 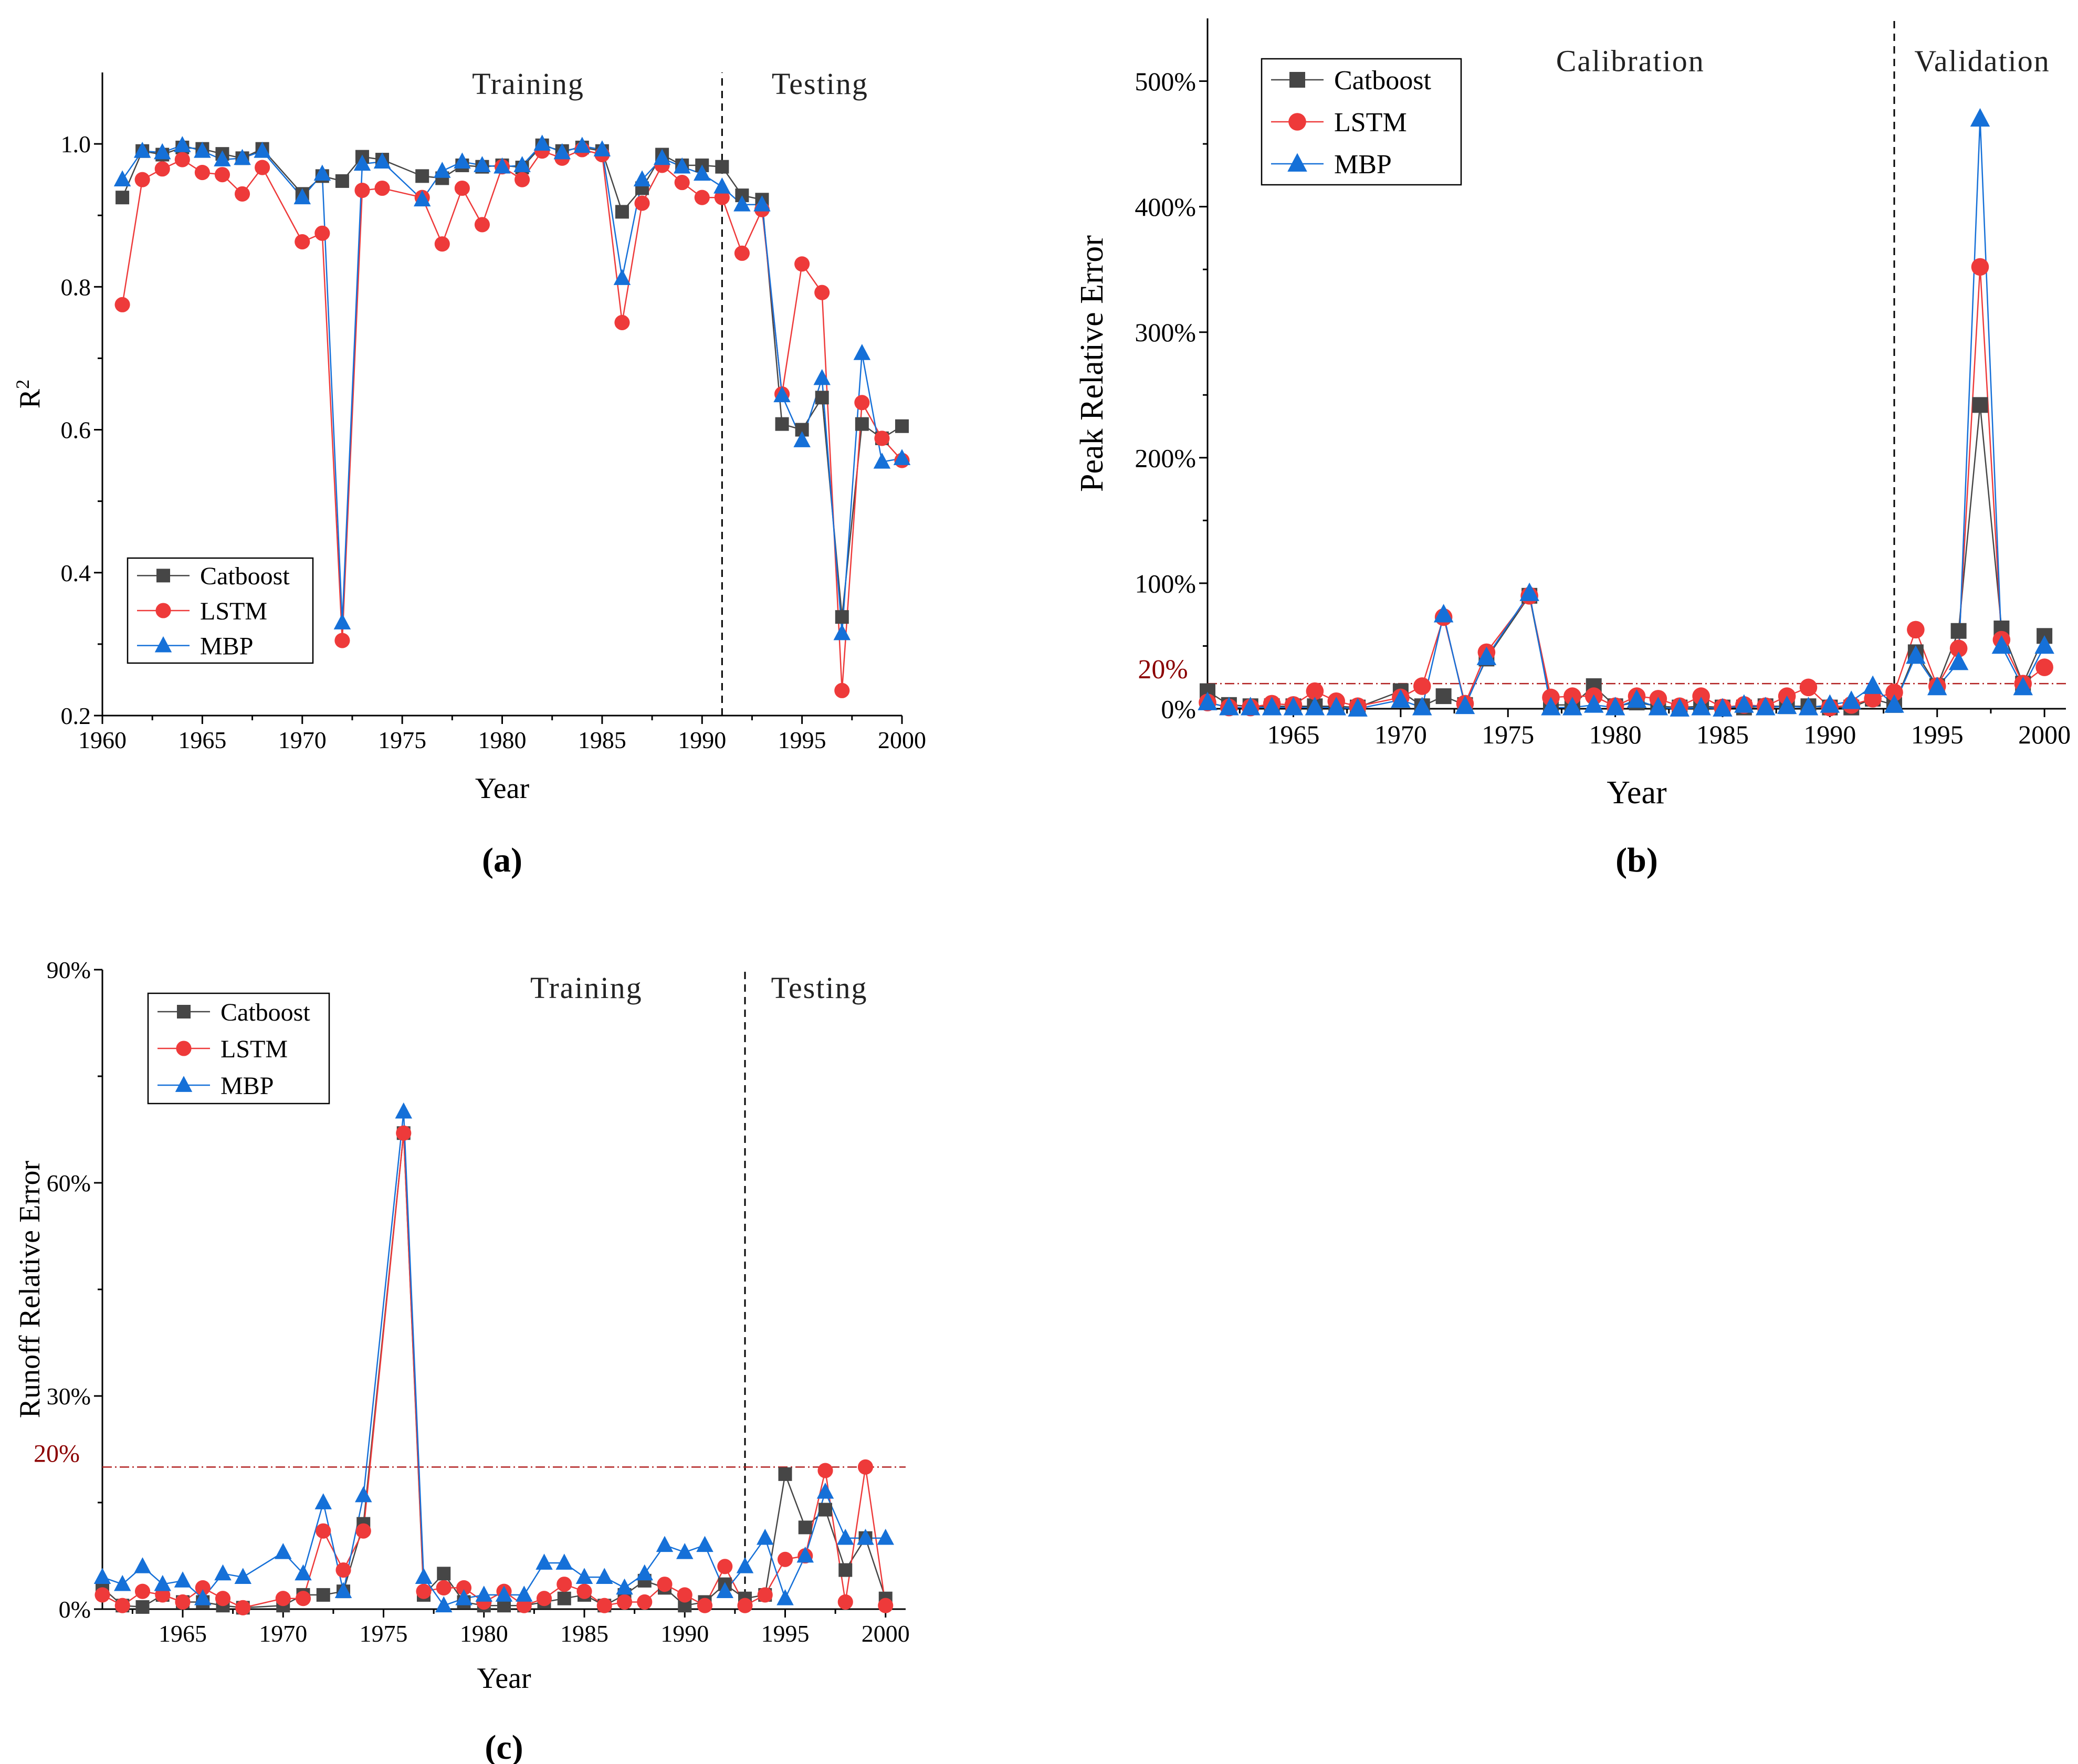 What do you see at coordinates (1166, 332) in the screenshot?
I see `panel-b-y-tick-label: 300%` at bounding box center [1166, 332].